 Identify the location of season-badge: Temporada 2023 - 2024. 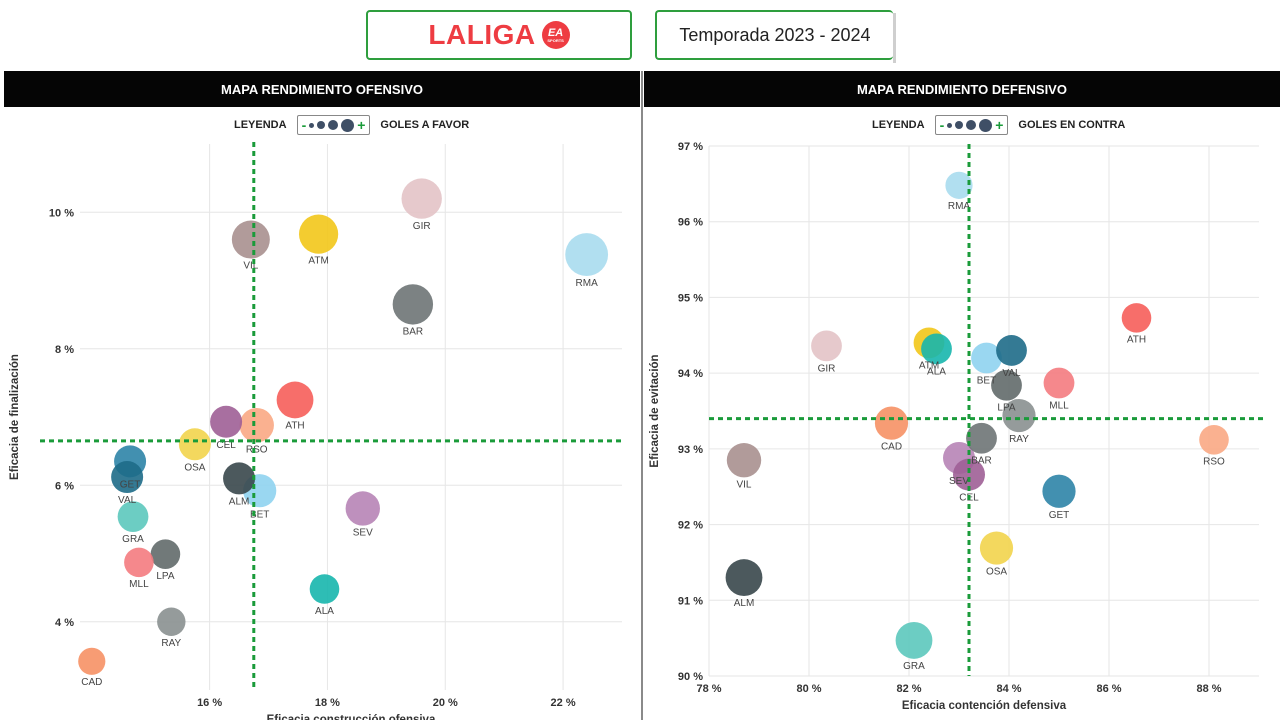
(774, 35).